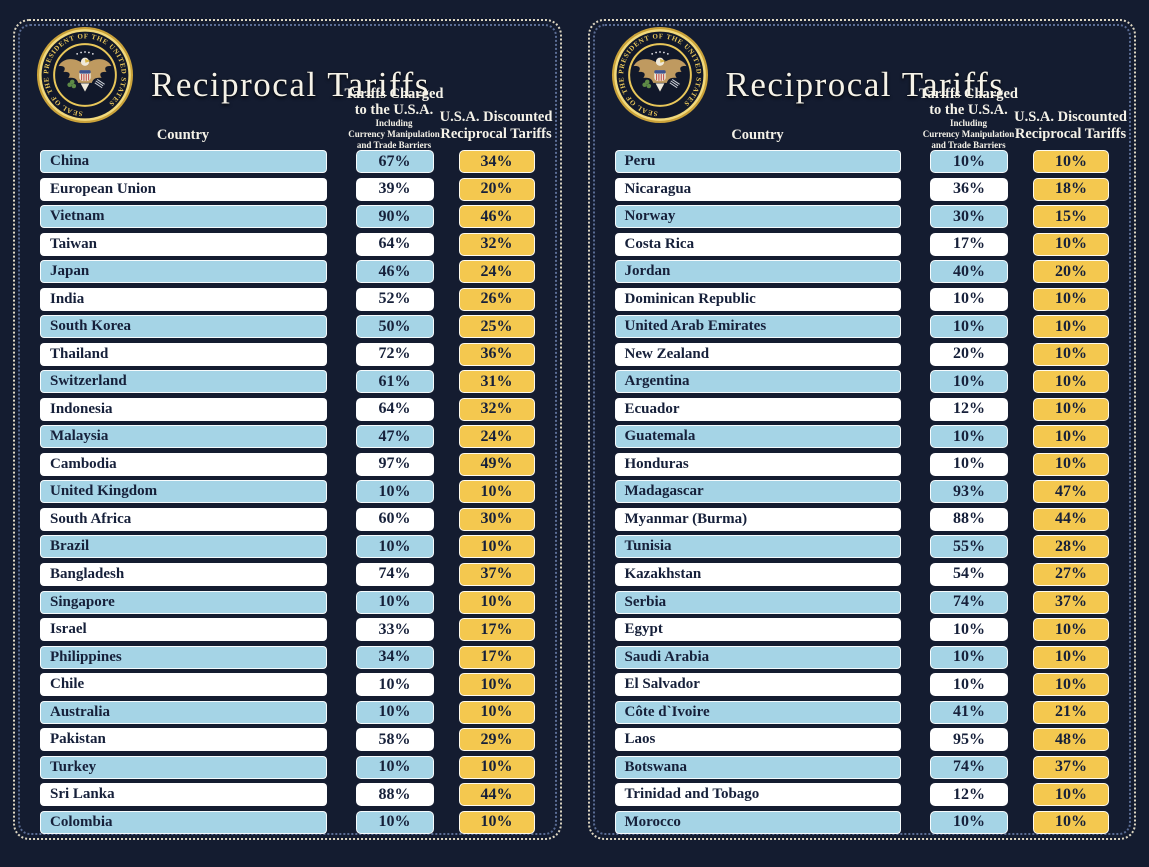 The image size is (1149, 867). I want to click on discount-column-header: U.S.A. Discounted Reciprocal Tariffs, so click(1070, 126).